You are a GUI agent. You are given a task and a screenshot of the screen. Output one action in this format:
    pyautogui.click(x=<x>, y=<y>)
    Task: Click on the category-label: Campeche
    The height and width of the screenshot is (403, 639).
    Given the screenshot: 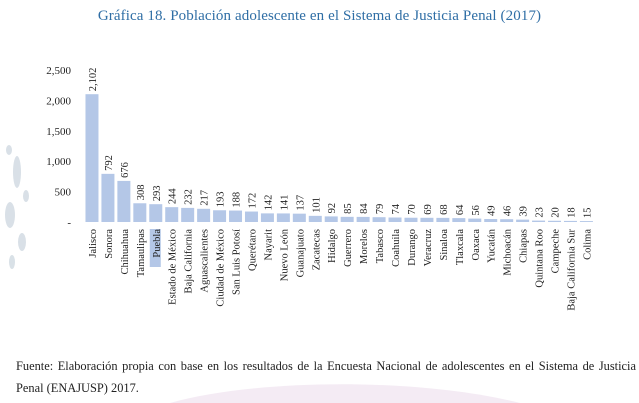 What is the action you would take?
    pyautogui.click(x=556, y=251)
    